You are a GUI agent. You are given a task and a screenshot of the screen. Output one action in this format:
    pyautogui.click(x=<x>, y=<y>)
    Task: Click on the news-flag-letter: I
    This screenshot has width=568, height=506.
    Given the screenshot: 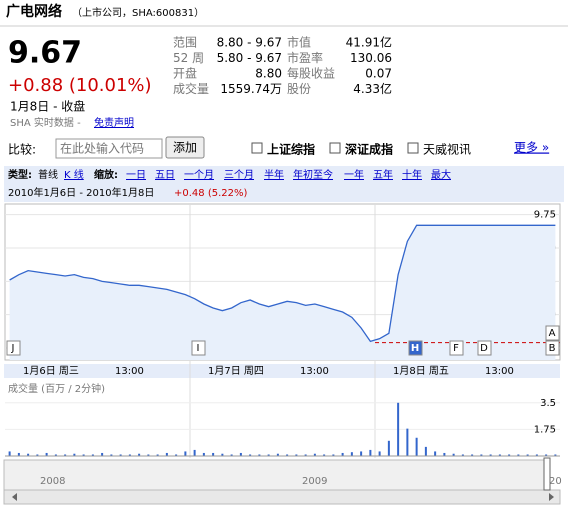 What is the action you would take?
    pyautogui.click(x=198, y=348)
    